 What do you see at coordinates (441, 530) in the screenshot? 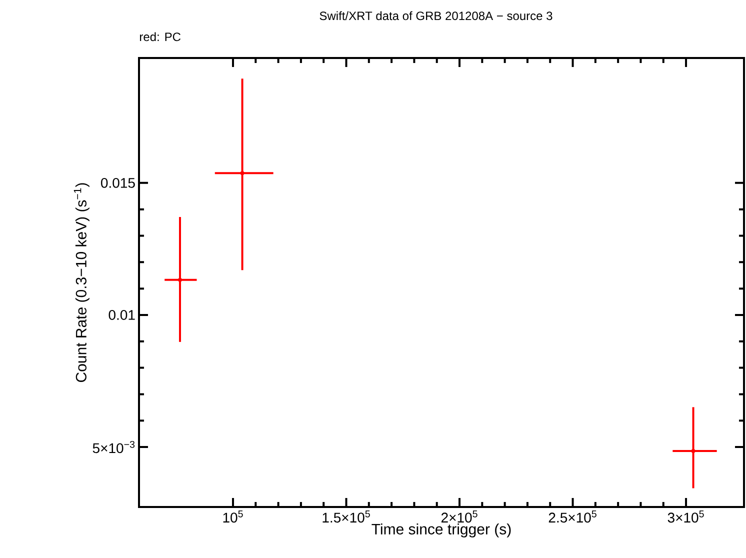
I see `x-axis-title: Time since trigger (s)` at bounding box center [441, 530].